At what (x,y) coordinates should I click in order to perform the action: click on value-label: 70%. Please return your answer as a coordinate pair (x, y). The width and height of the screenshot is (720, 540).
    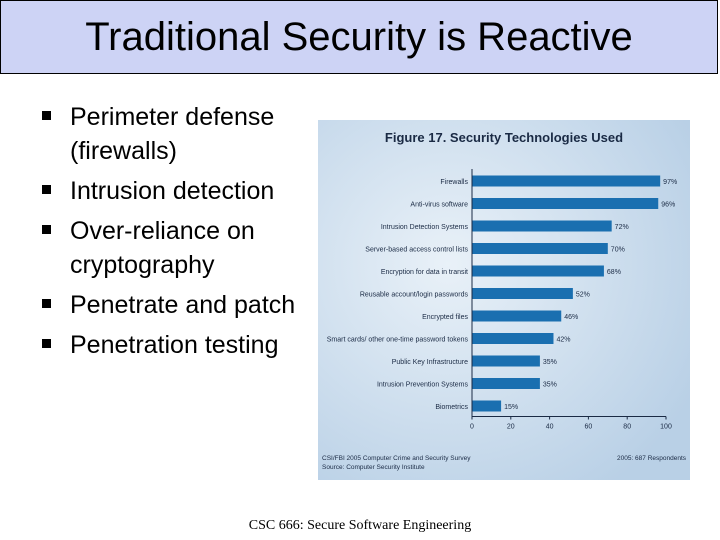
    Looking at the image, I should click on (618, 250).